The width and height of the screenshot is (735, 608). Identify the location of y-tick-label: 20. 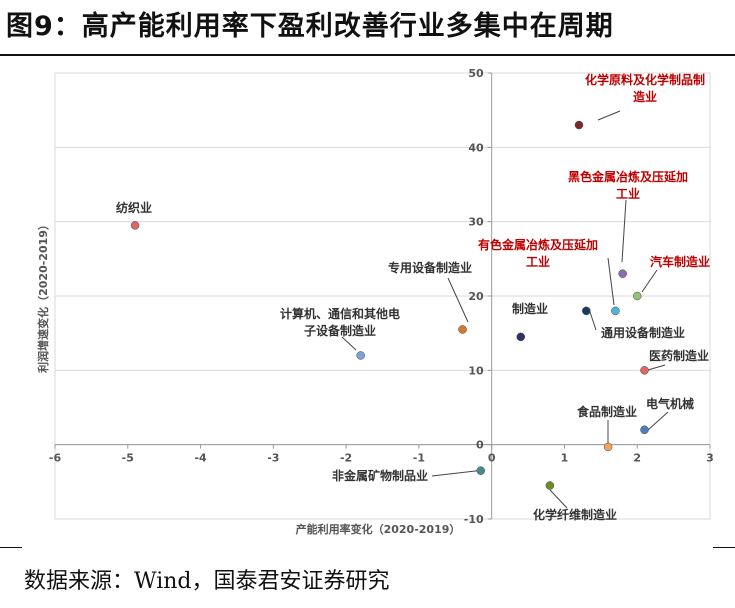
(476, 296).